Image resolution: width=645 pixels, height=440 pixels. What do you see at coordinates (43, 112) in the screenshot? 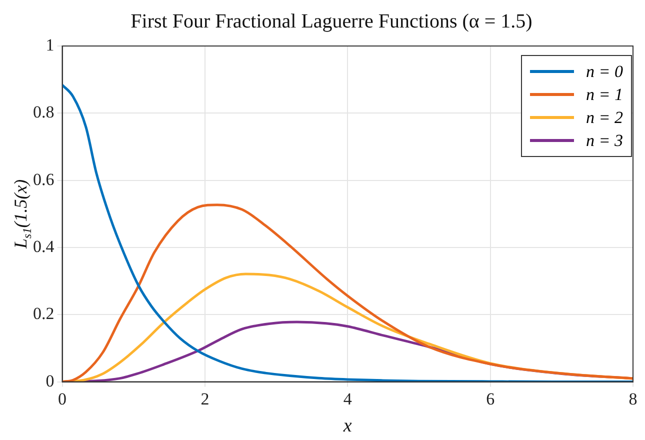
I see `y-tick-label: 0.8` at bounding box center [43, 112].